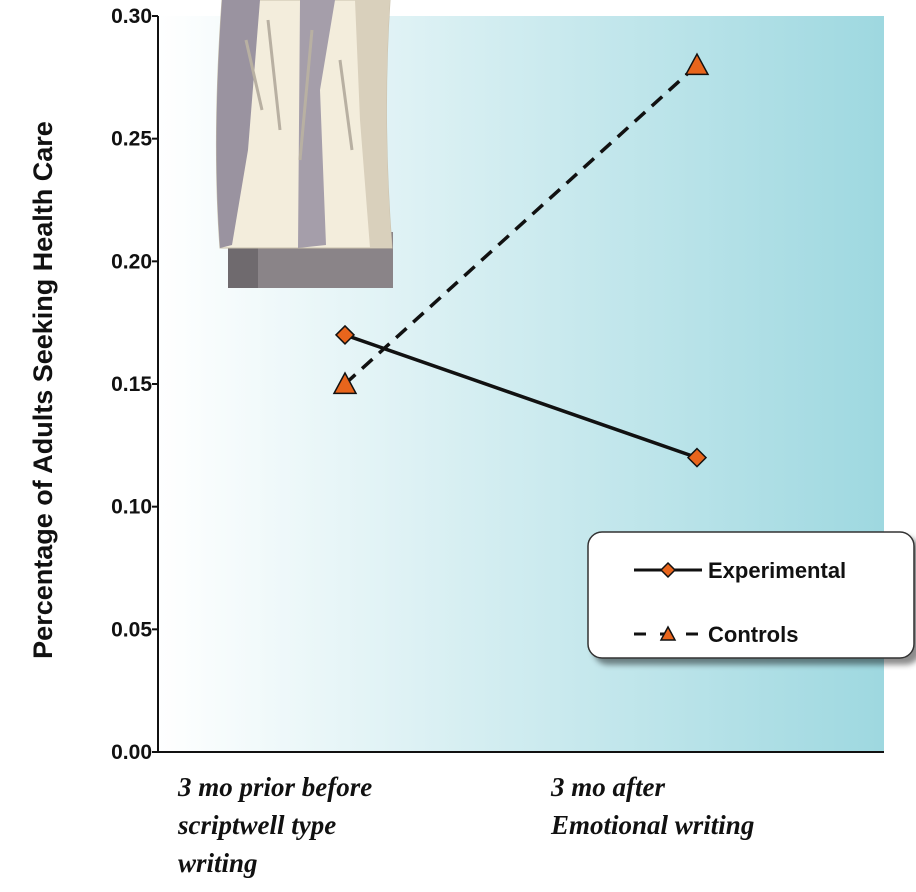 This screenshot has width=916, height=892. Describe the element at coordinates (274, 825) in the screenshot. I see `x-category-label: 3 mo prior before scriptwell type writing` at that location.